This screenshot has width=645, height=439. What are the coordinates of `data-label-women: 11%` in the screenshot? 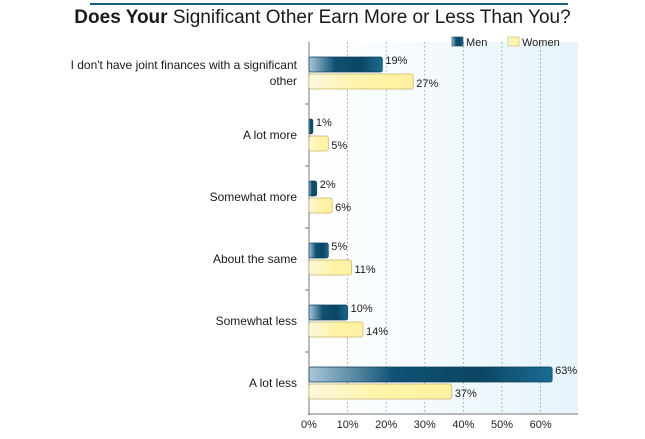 It's located at (364, 270).